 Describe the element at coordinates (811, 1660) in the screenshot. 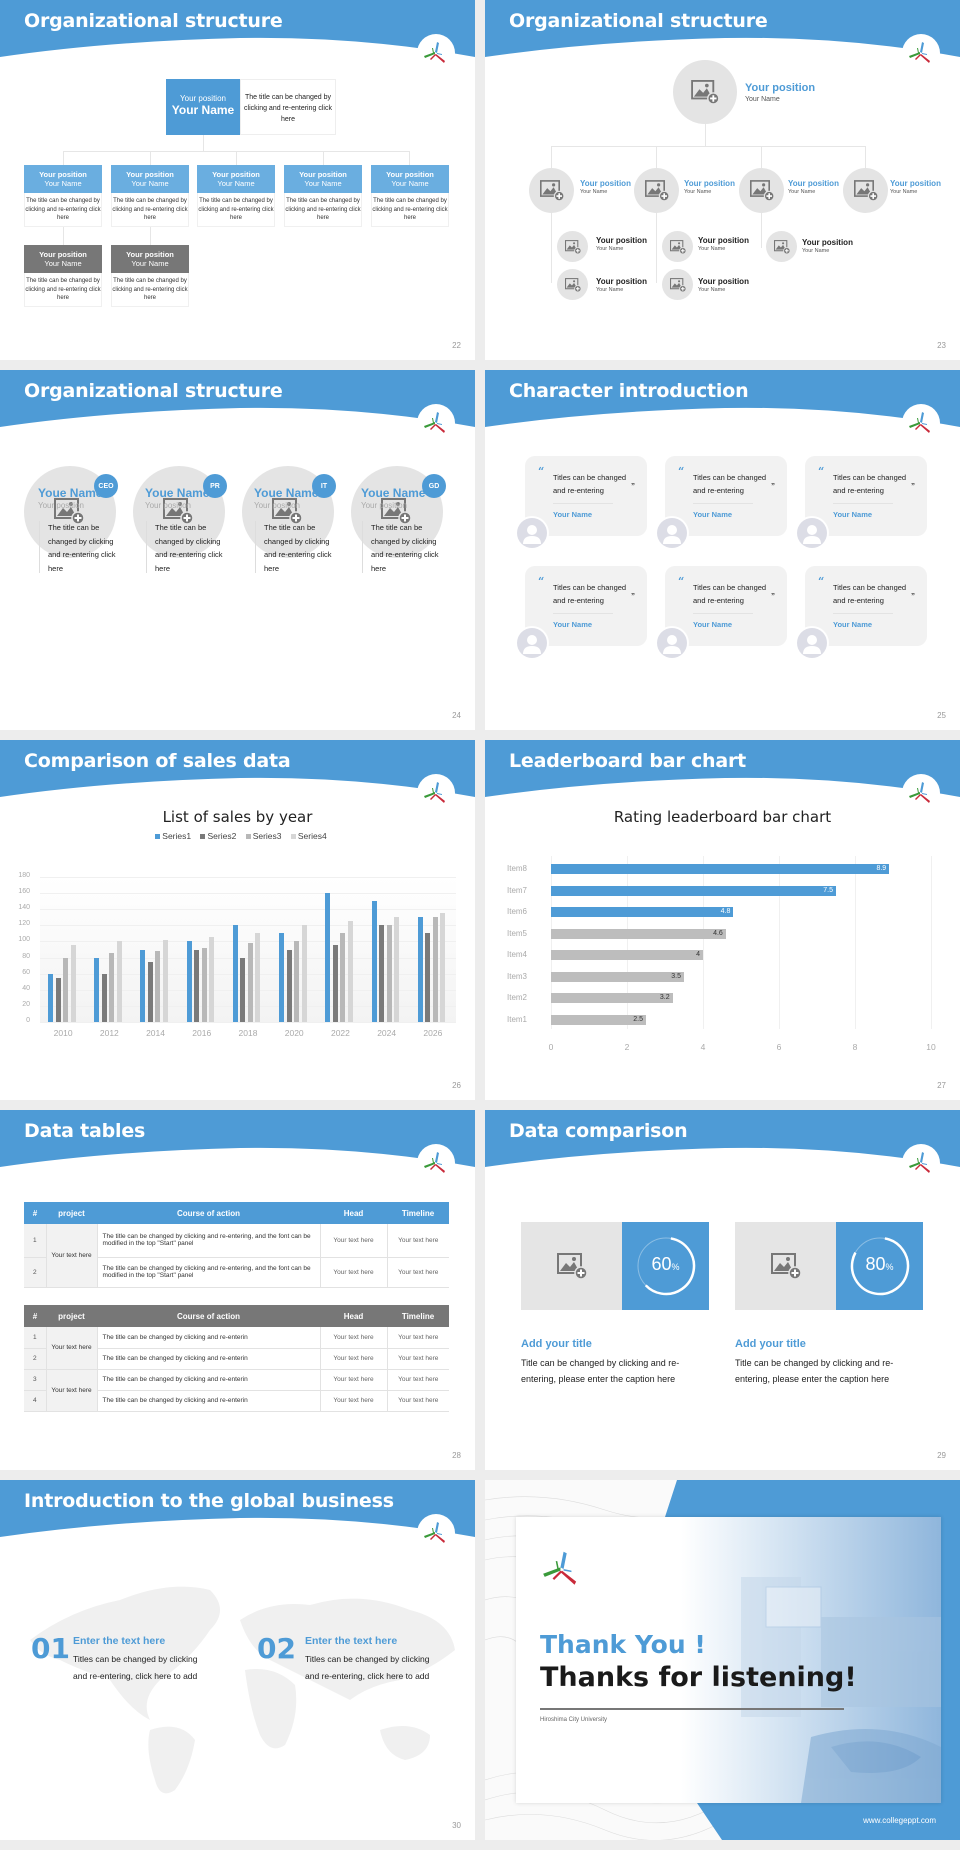

I see `campus-photo` at that location.